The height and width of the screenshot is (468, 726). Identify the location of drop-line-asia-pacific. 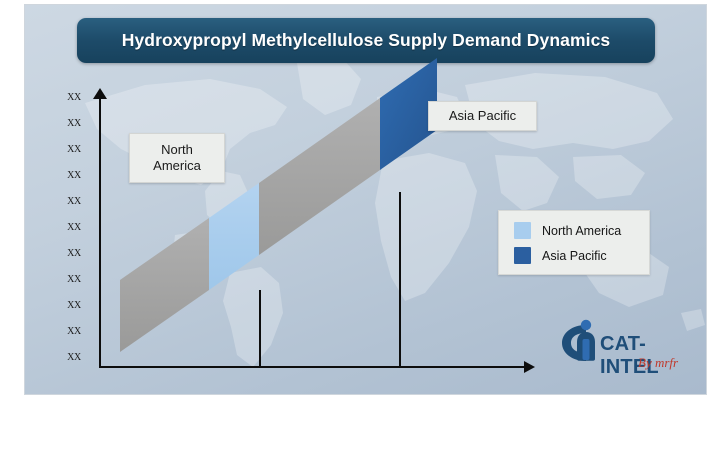
(400, 279).